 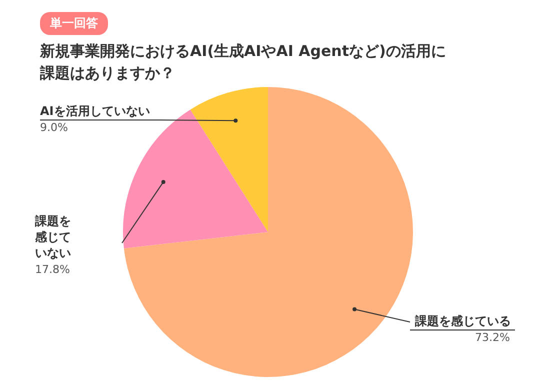 I want to click on text: 単一回答, so click(x=74, y=23).